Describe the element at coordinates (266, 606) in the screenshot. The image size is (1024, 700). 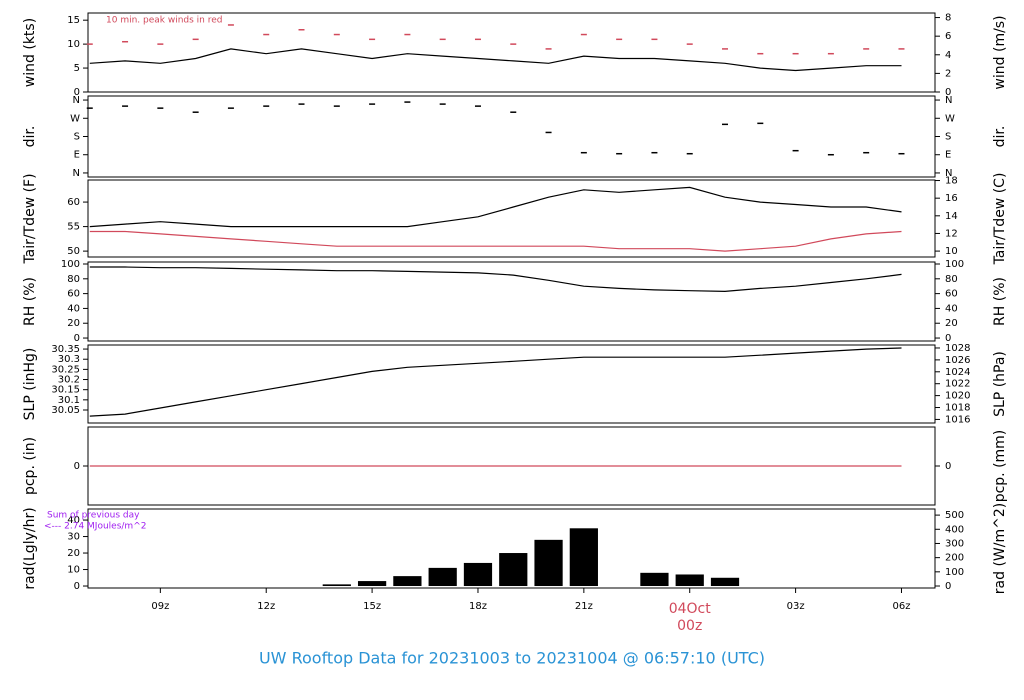
I see `x-tick-label: 12z` at that location.